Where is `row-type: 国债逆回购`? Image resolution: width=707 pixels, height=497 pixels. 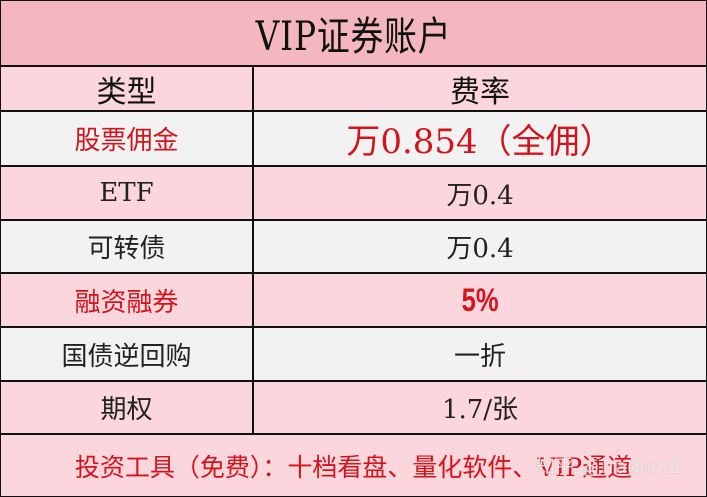 row-type: 国债逆回购 is located at coordinates (127, 354).